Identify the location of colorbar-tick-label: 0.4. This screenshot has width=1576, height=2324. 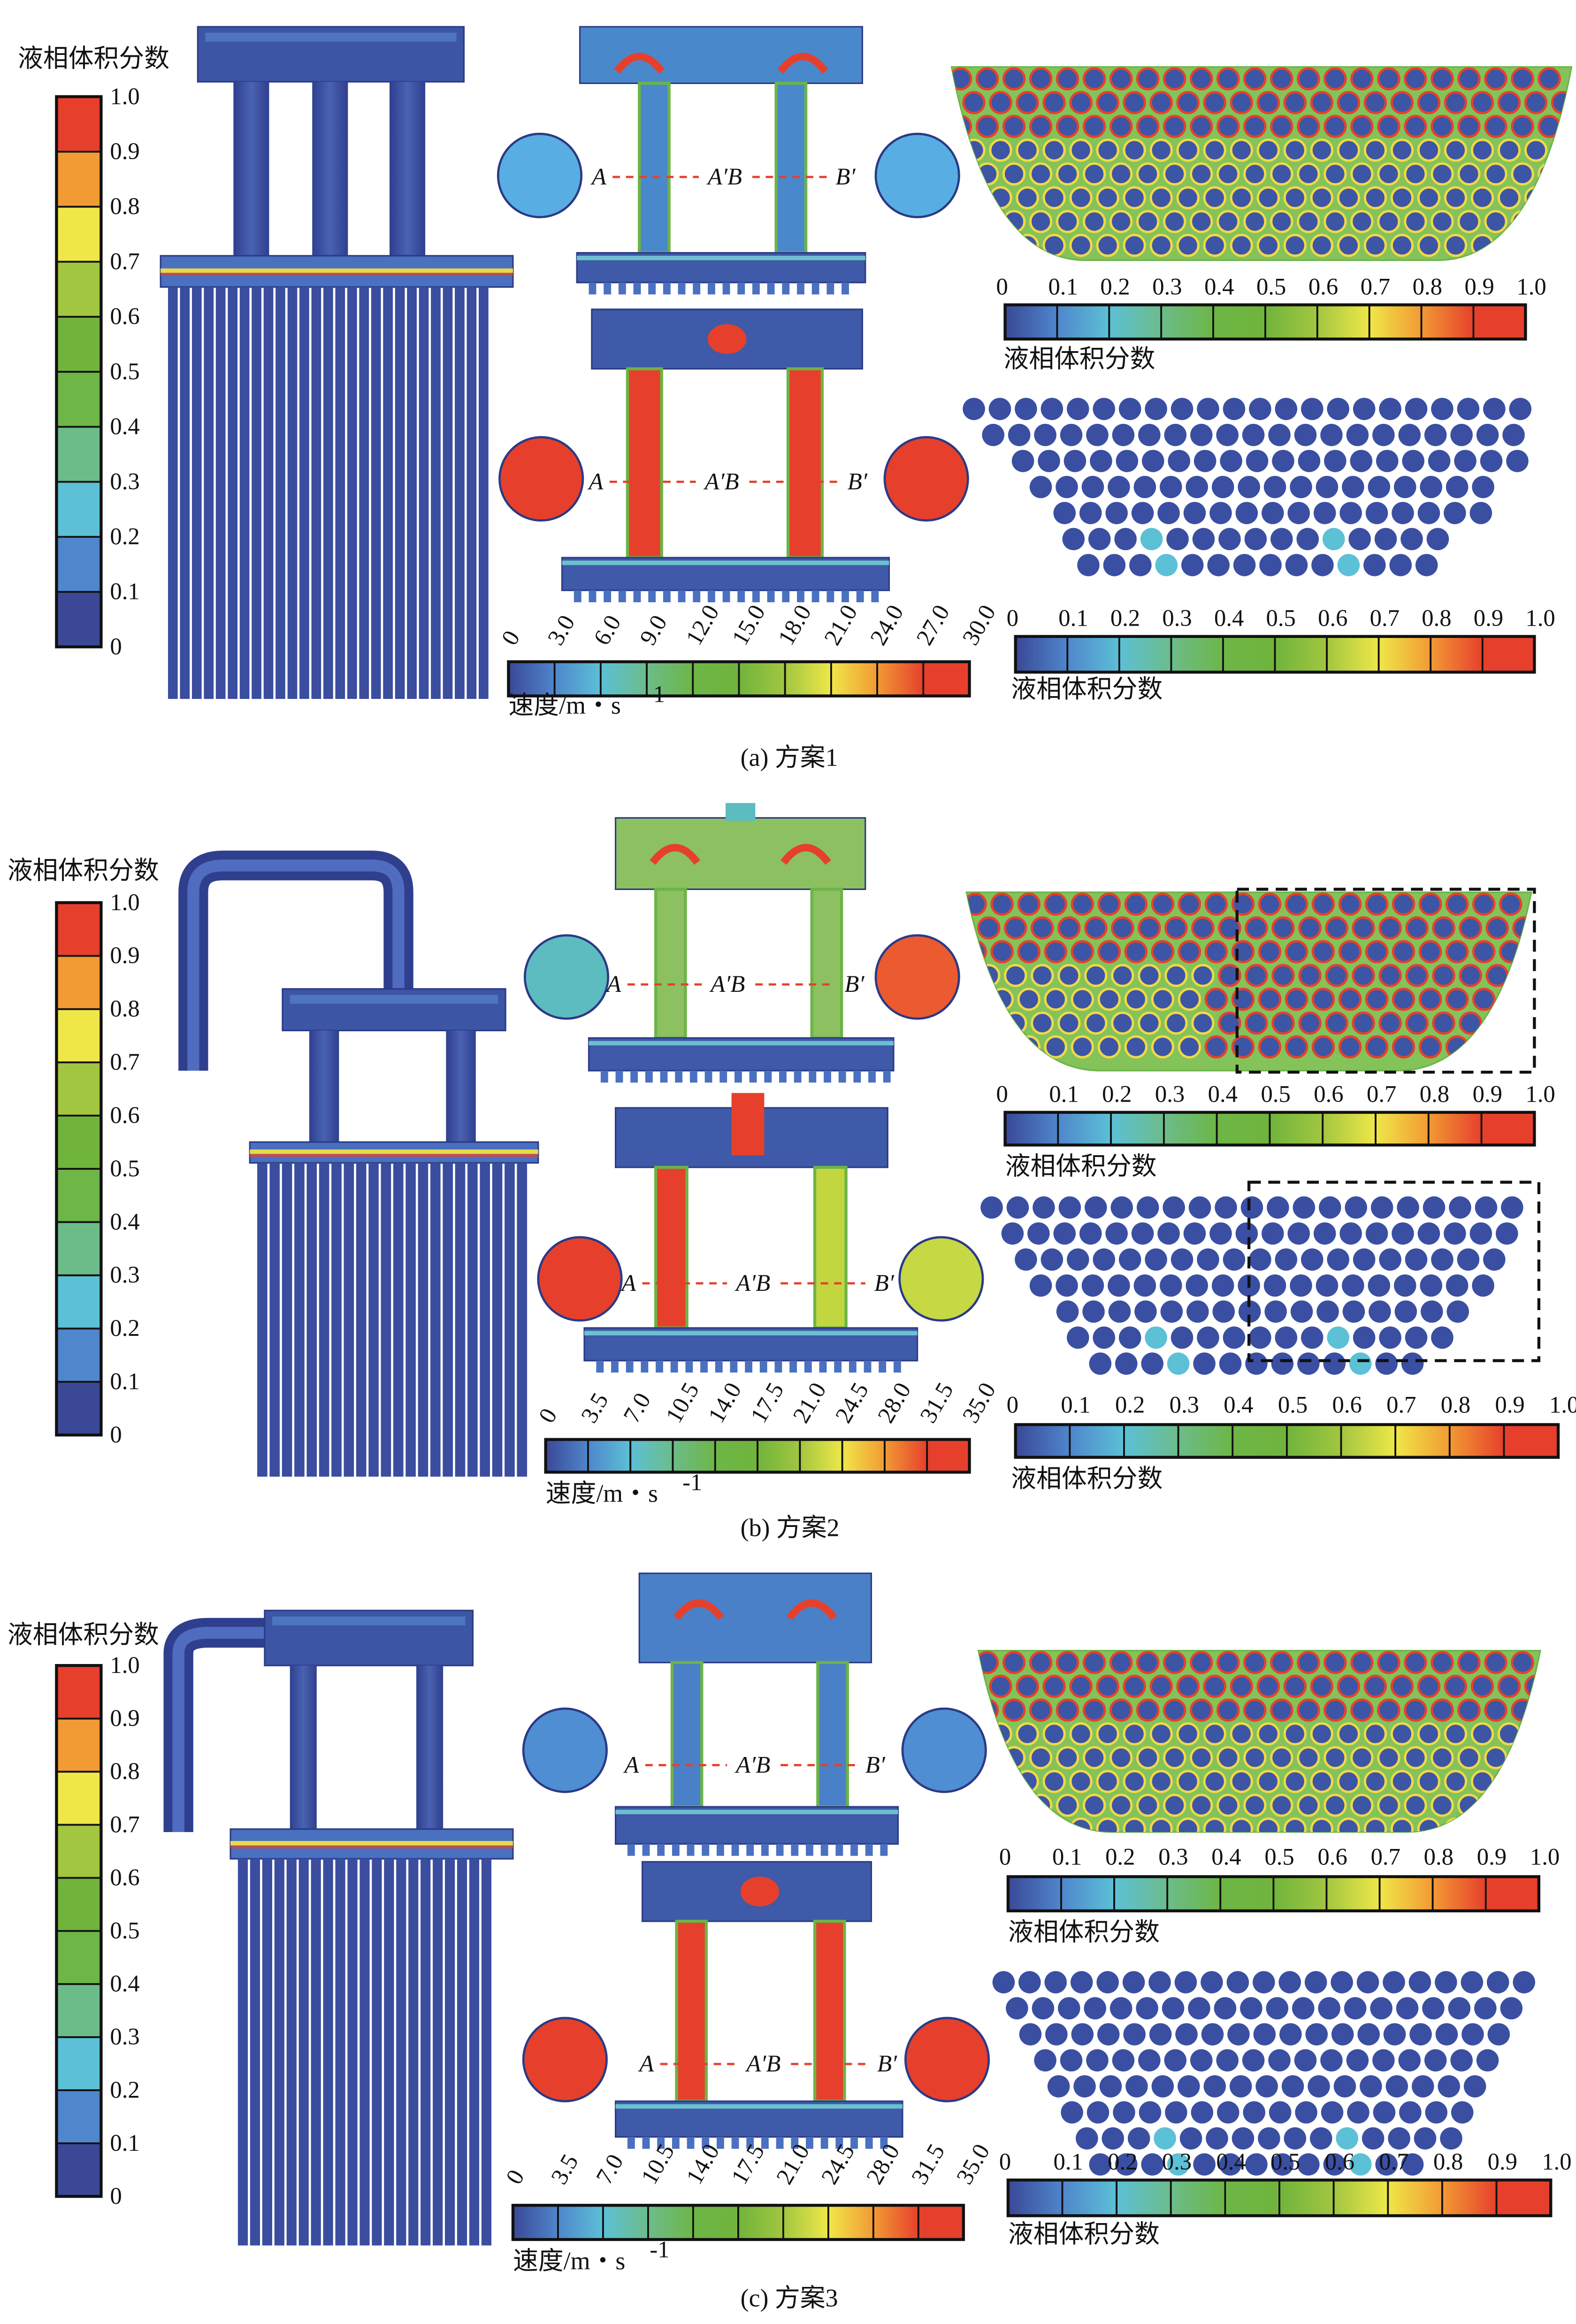
(1239, 1405).